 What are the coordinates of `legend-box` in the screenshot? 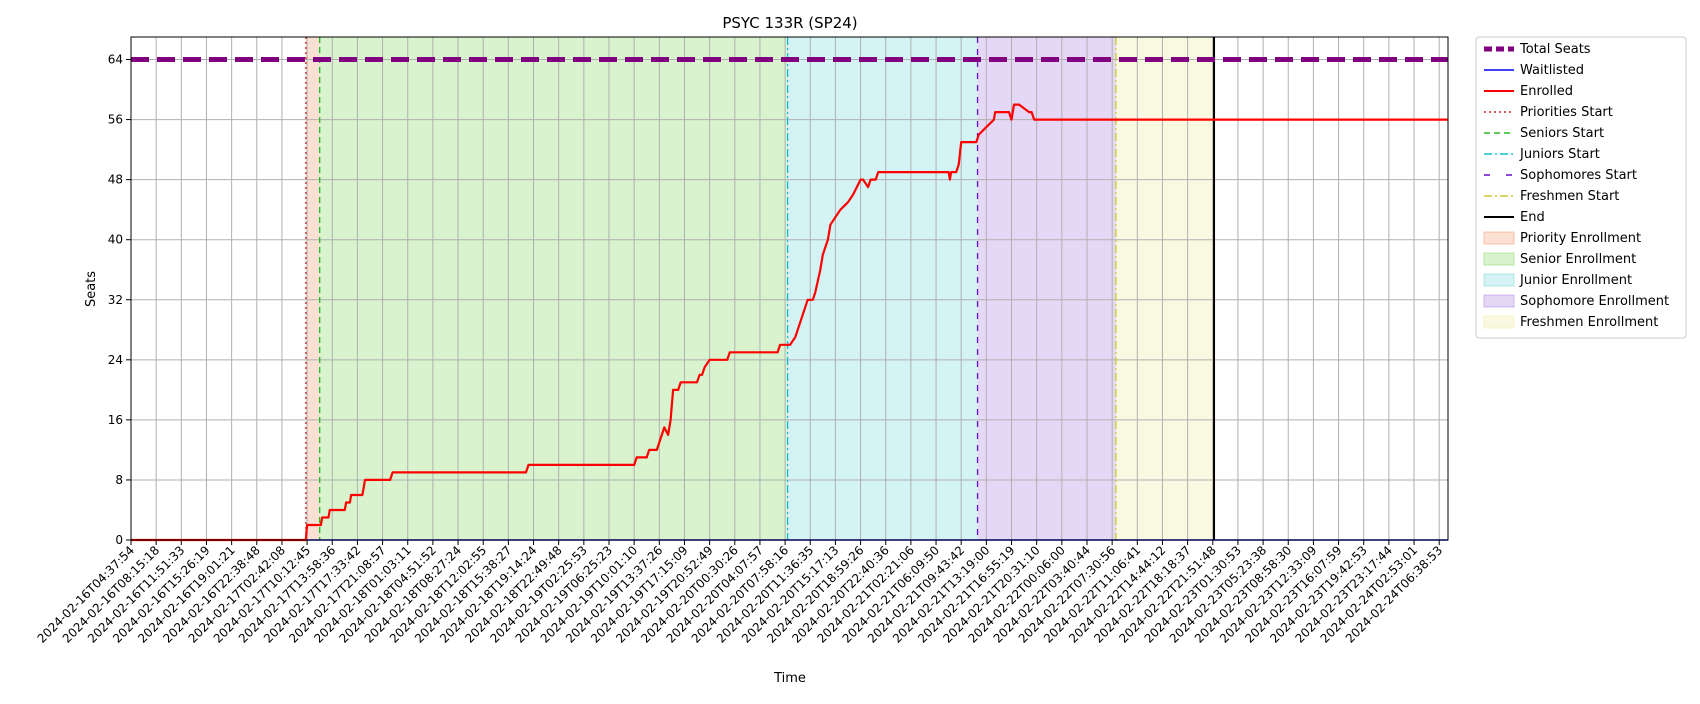 It's located at (1581, 187).